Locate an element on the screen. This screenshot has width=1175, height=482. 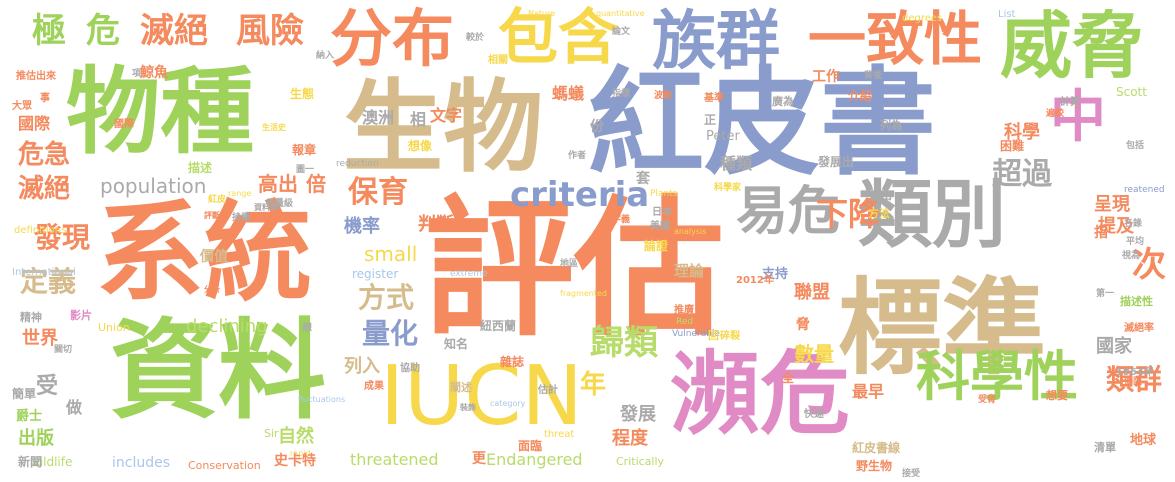
word: Endangered is located at coordinates (534, 459).